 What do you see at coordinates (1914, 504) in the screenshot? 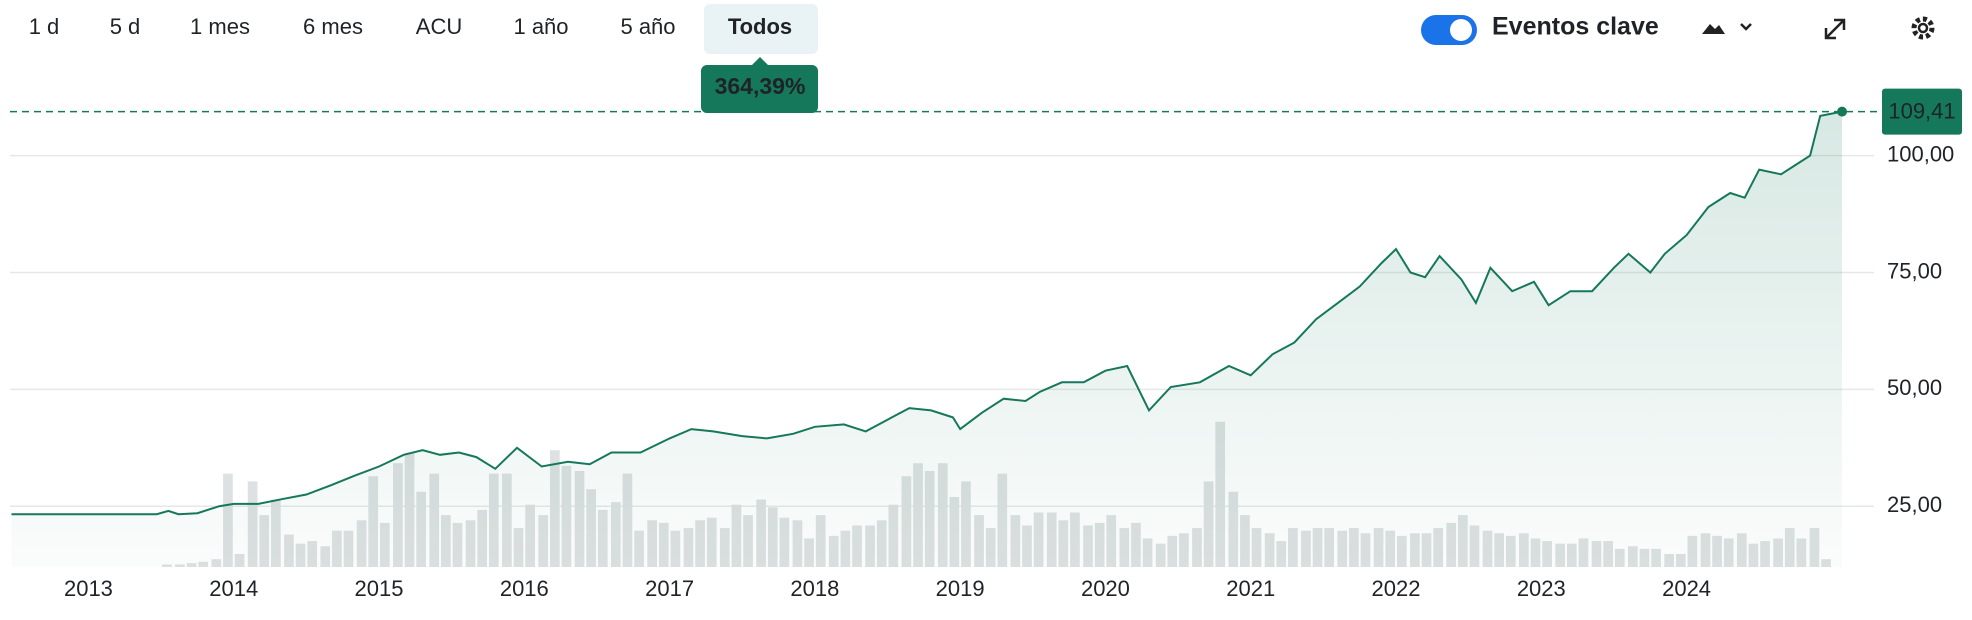
I see `y-tick-label: 25,00` at bounding box center [1914, 504].